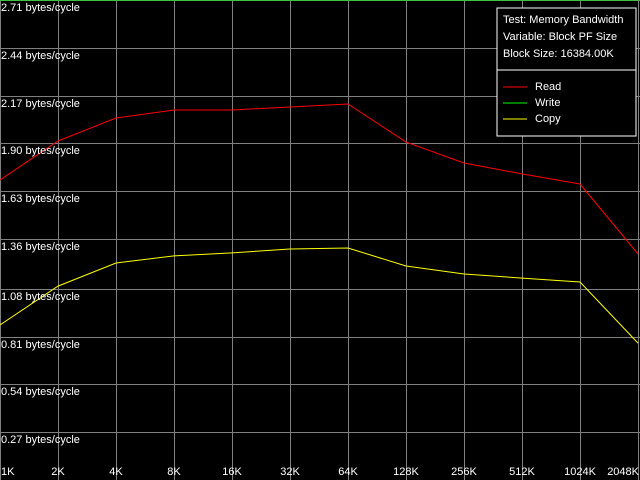 Image resolution: width=640 pixels, height=480 pixels. What do you see at coordinates (40, 151) in the screenshot?
I see `y-tick-label: 1.90 bytes/cycle` at bounding box center [40, 151].